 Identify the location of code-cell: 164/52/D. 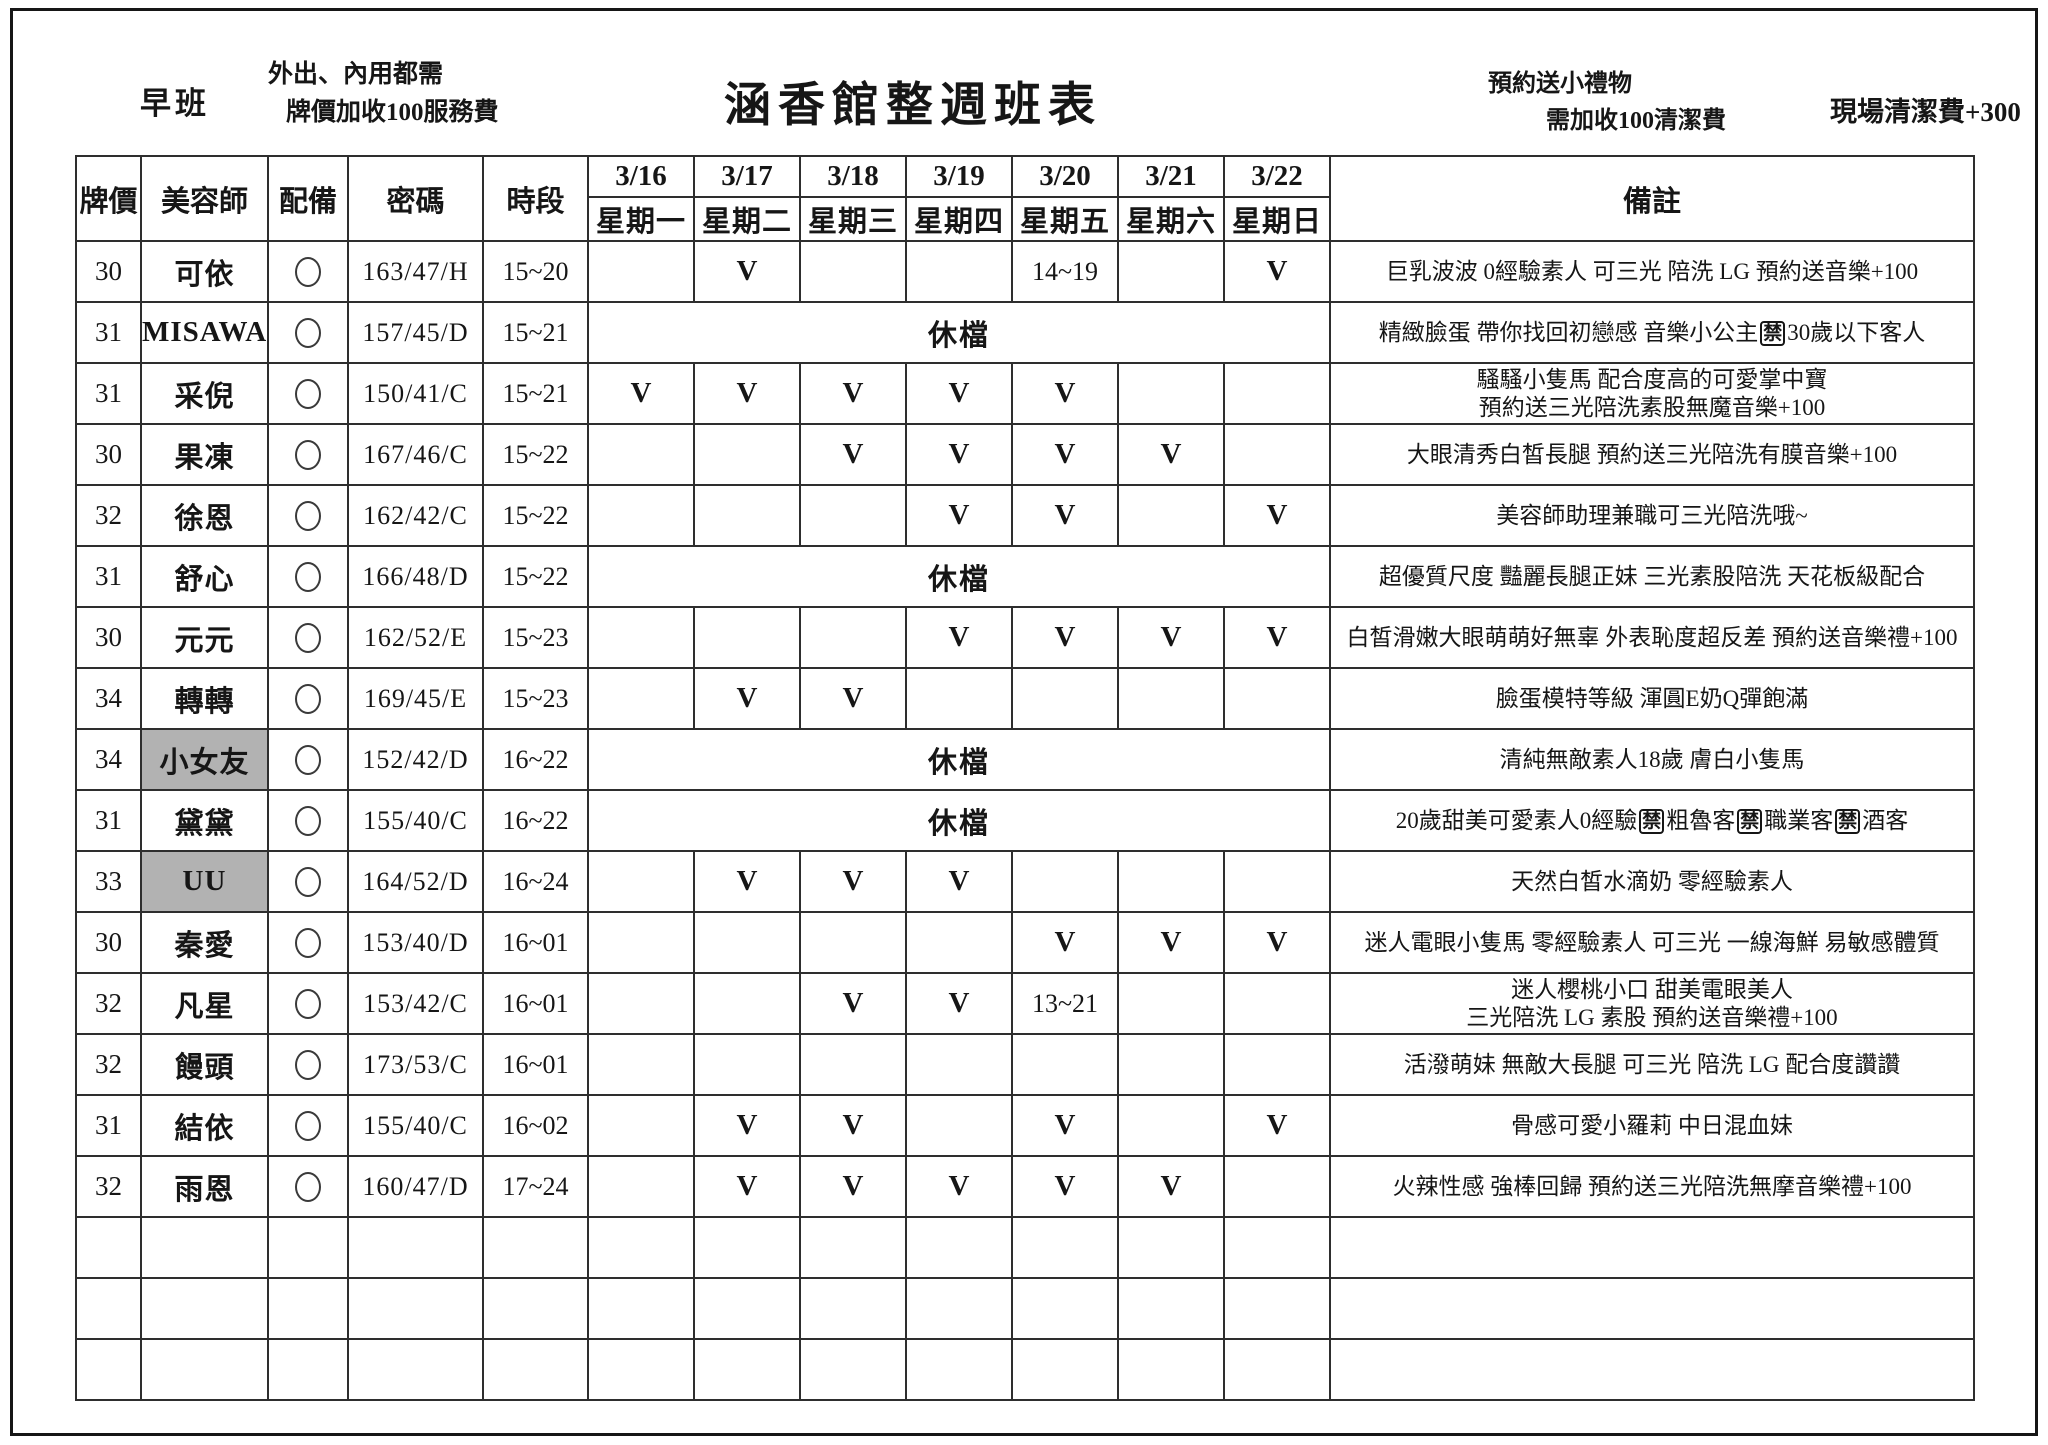
(415, 881).